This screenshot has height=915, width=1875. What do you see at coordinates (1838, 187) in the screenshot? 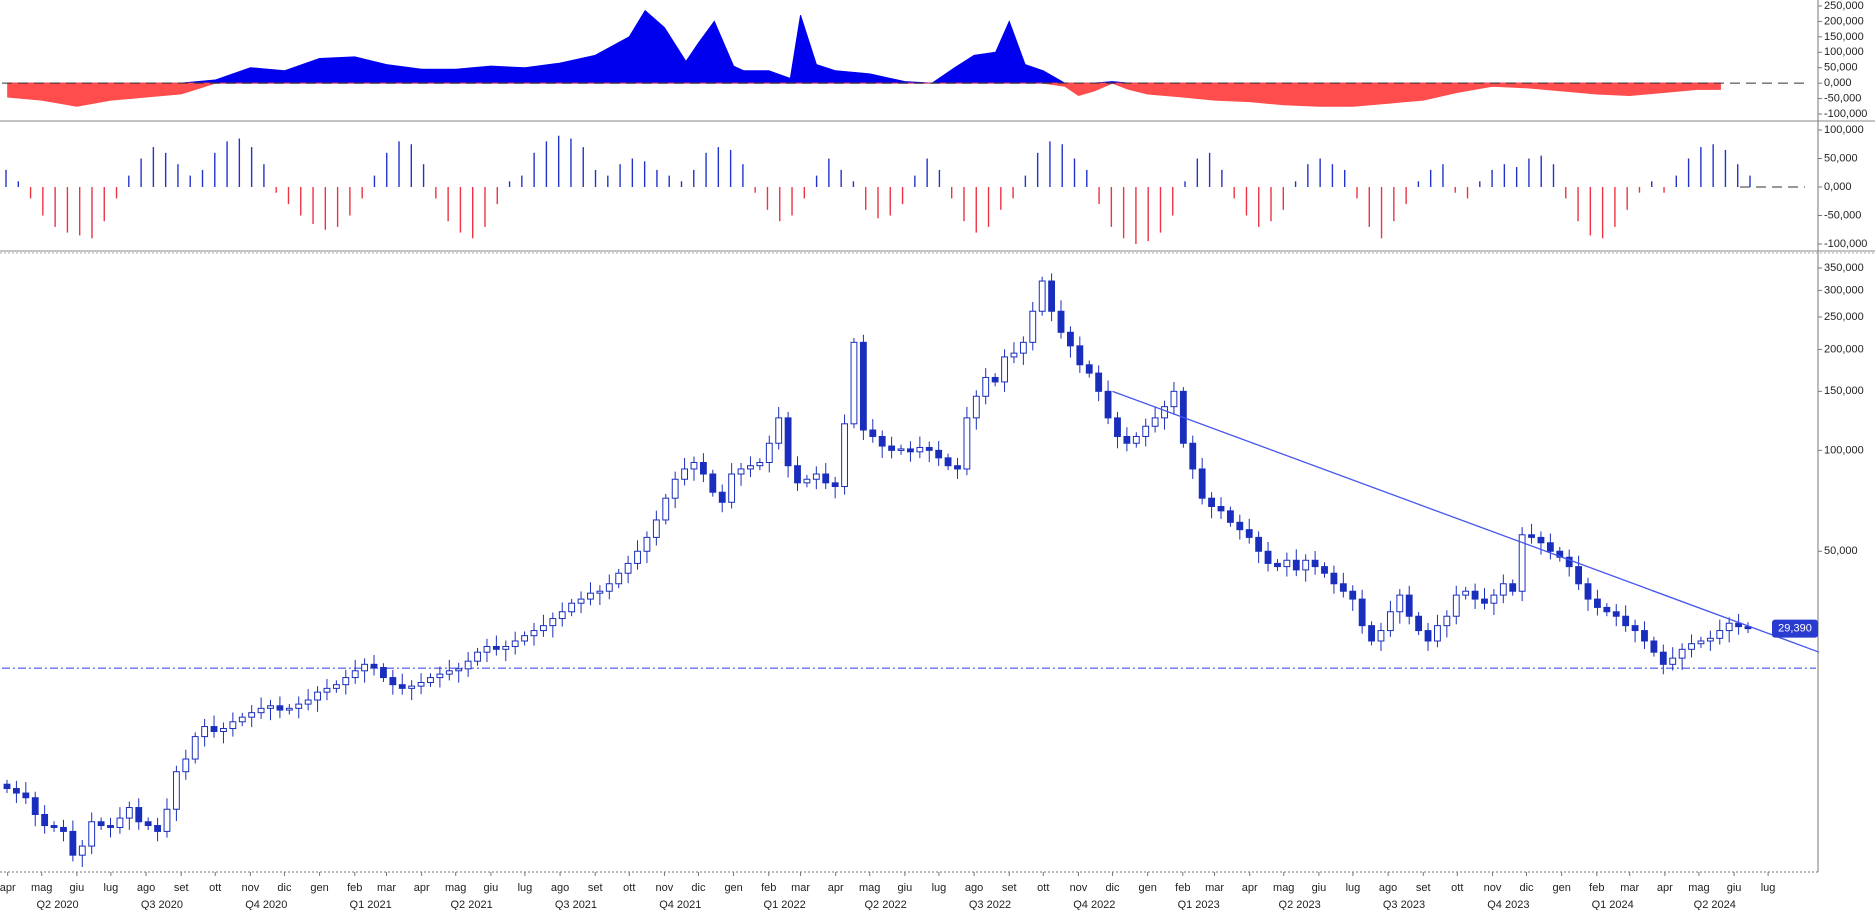
I see `mid-ytick-label: 0,000` at bounding box center [1838, 187].